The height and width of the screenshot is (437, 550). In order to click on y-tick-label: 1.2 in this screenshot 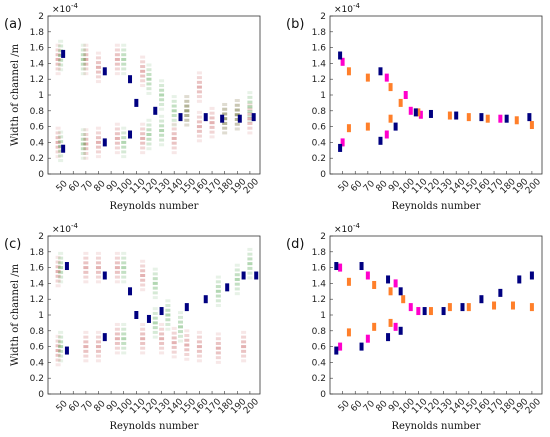, I will do `click(37, 300)`.